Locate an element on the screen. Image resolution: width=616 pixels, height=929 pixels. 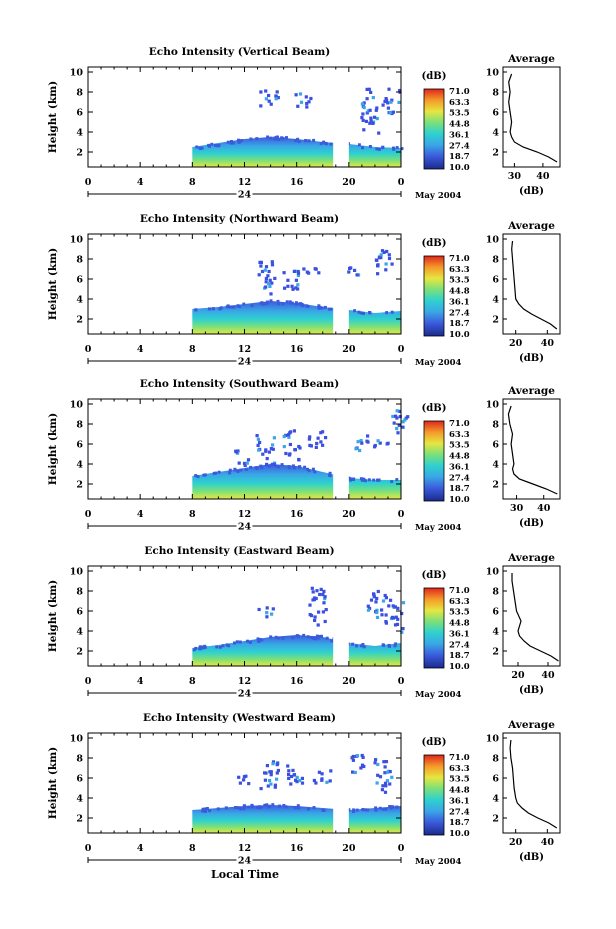
average-y-tick-label: 4 is located at coordinates (495, 632).